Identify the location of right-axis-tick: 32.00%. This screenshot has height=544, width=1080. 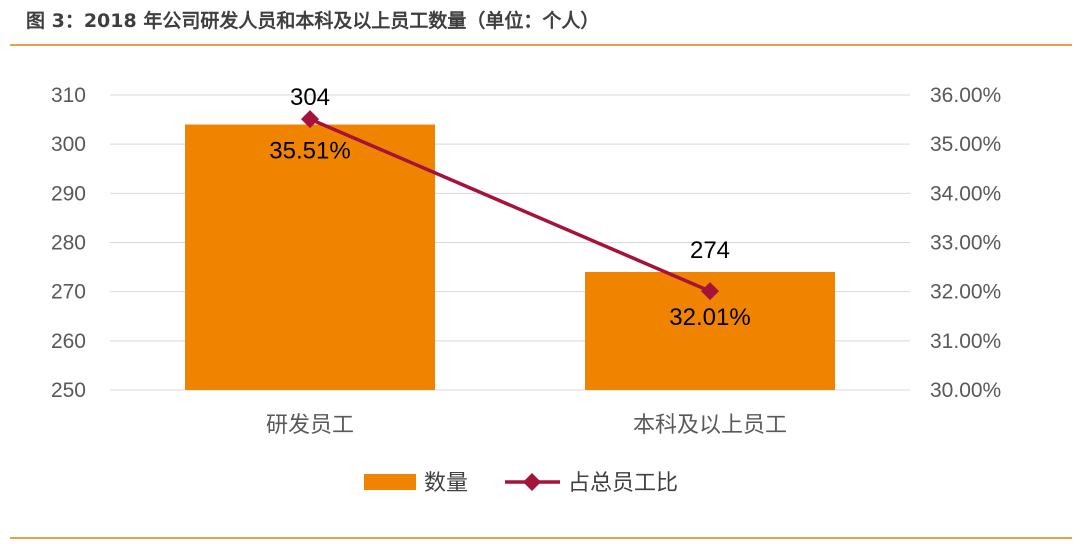
(965, 292).